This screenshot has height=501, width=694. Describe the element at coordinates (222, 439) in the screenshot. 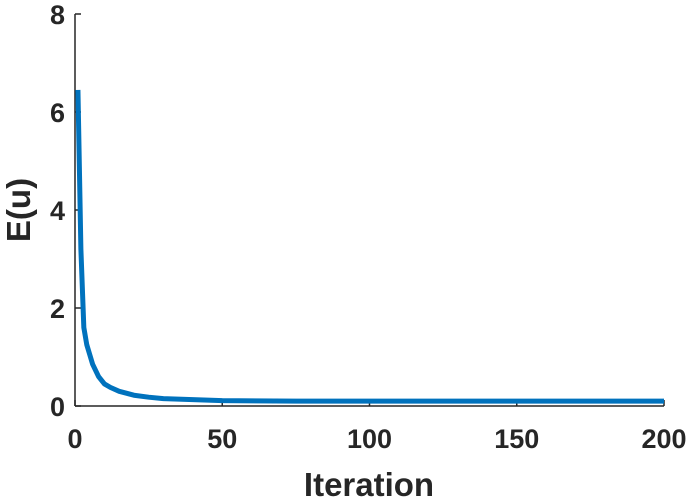

I see `x-tick-label: 50` at that location.